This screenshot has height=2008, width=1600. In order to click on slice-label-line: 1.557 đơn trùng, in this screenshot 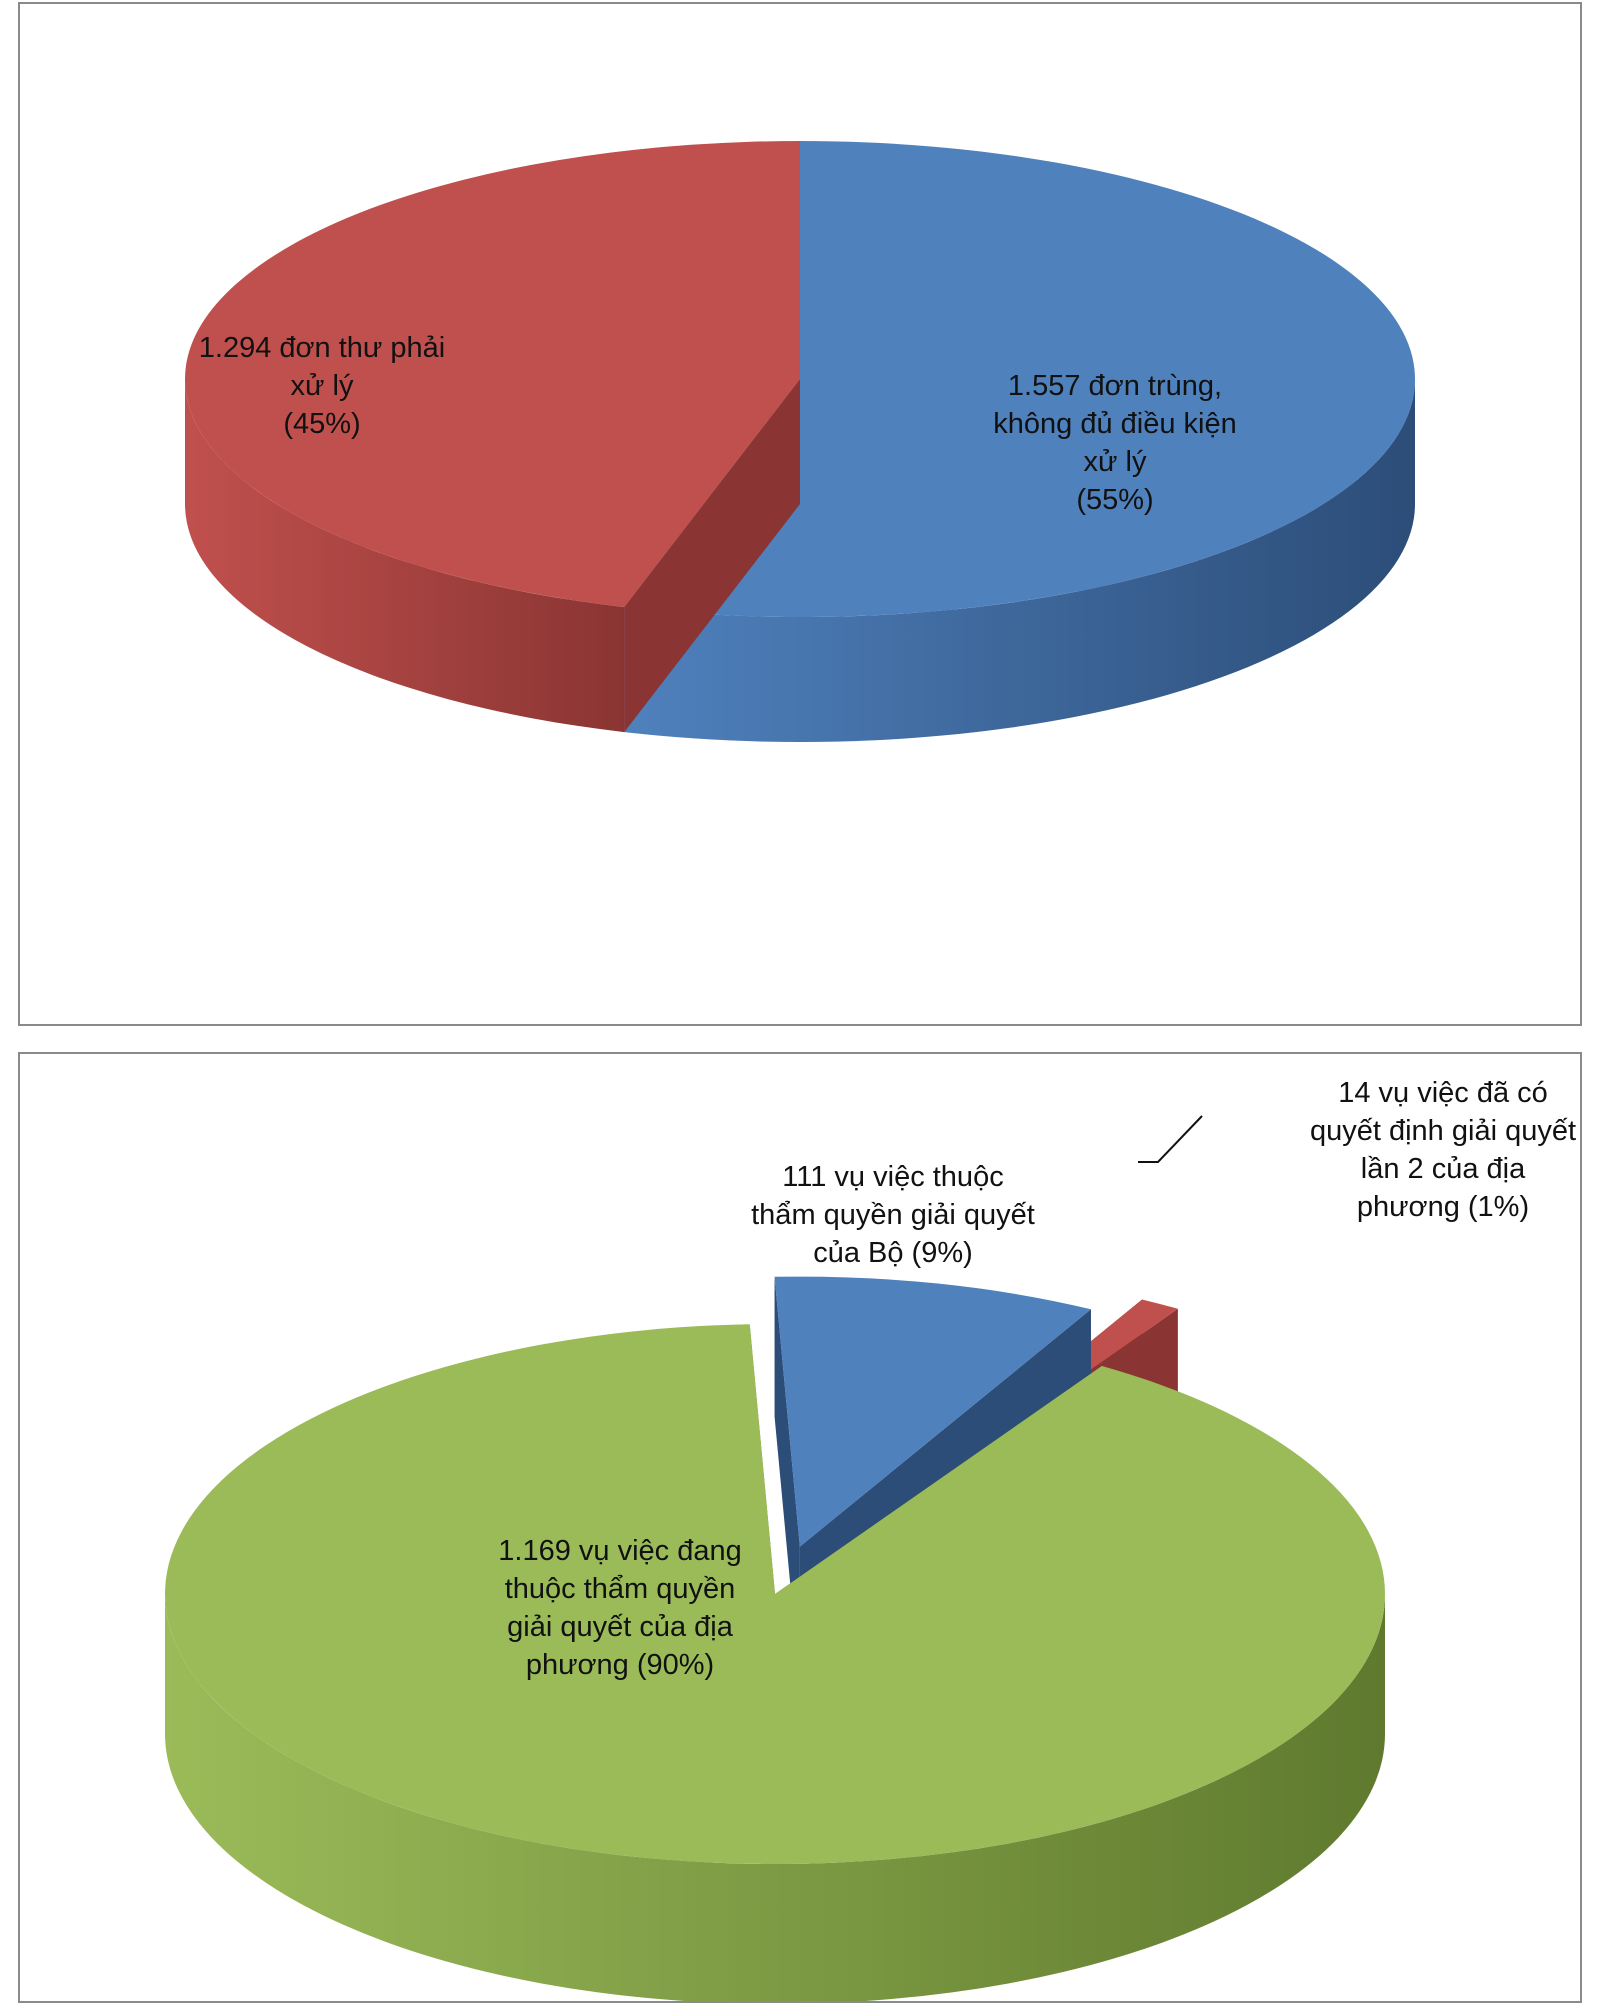, I will do `click(1115, 386)`.